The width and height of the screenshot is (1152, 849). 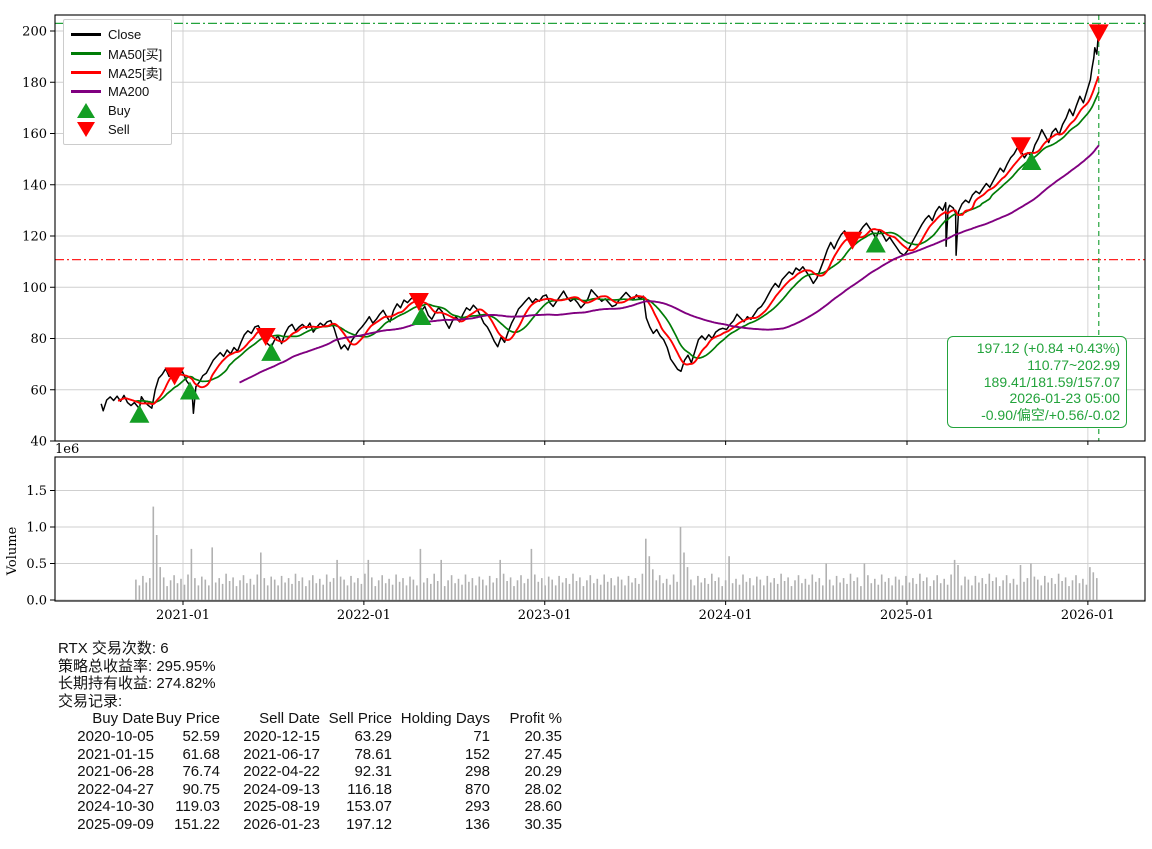 I want to click on col-profit: Profit %, so click(x=535, y=719).